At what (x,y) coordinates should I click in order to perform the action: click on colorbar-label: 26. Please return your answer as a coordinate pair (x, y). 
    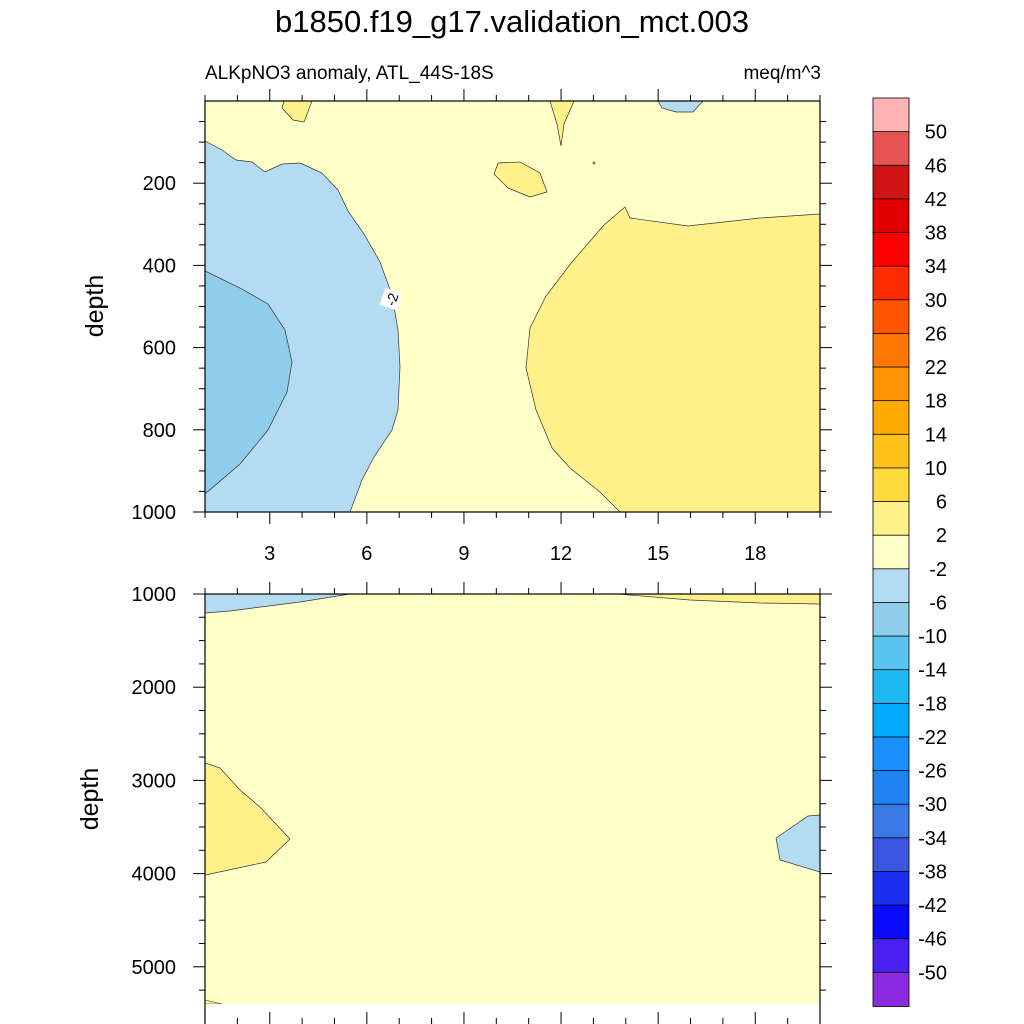
    Looking at the image, I should click on (936, 334).